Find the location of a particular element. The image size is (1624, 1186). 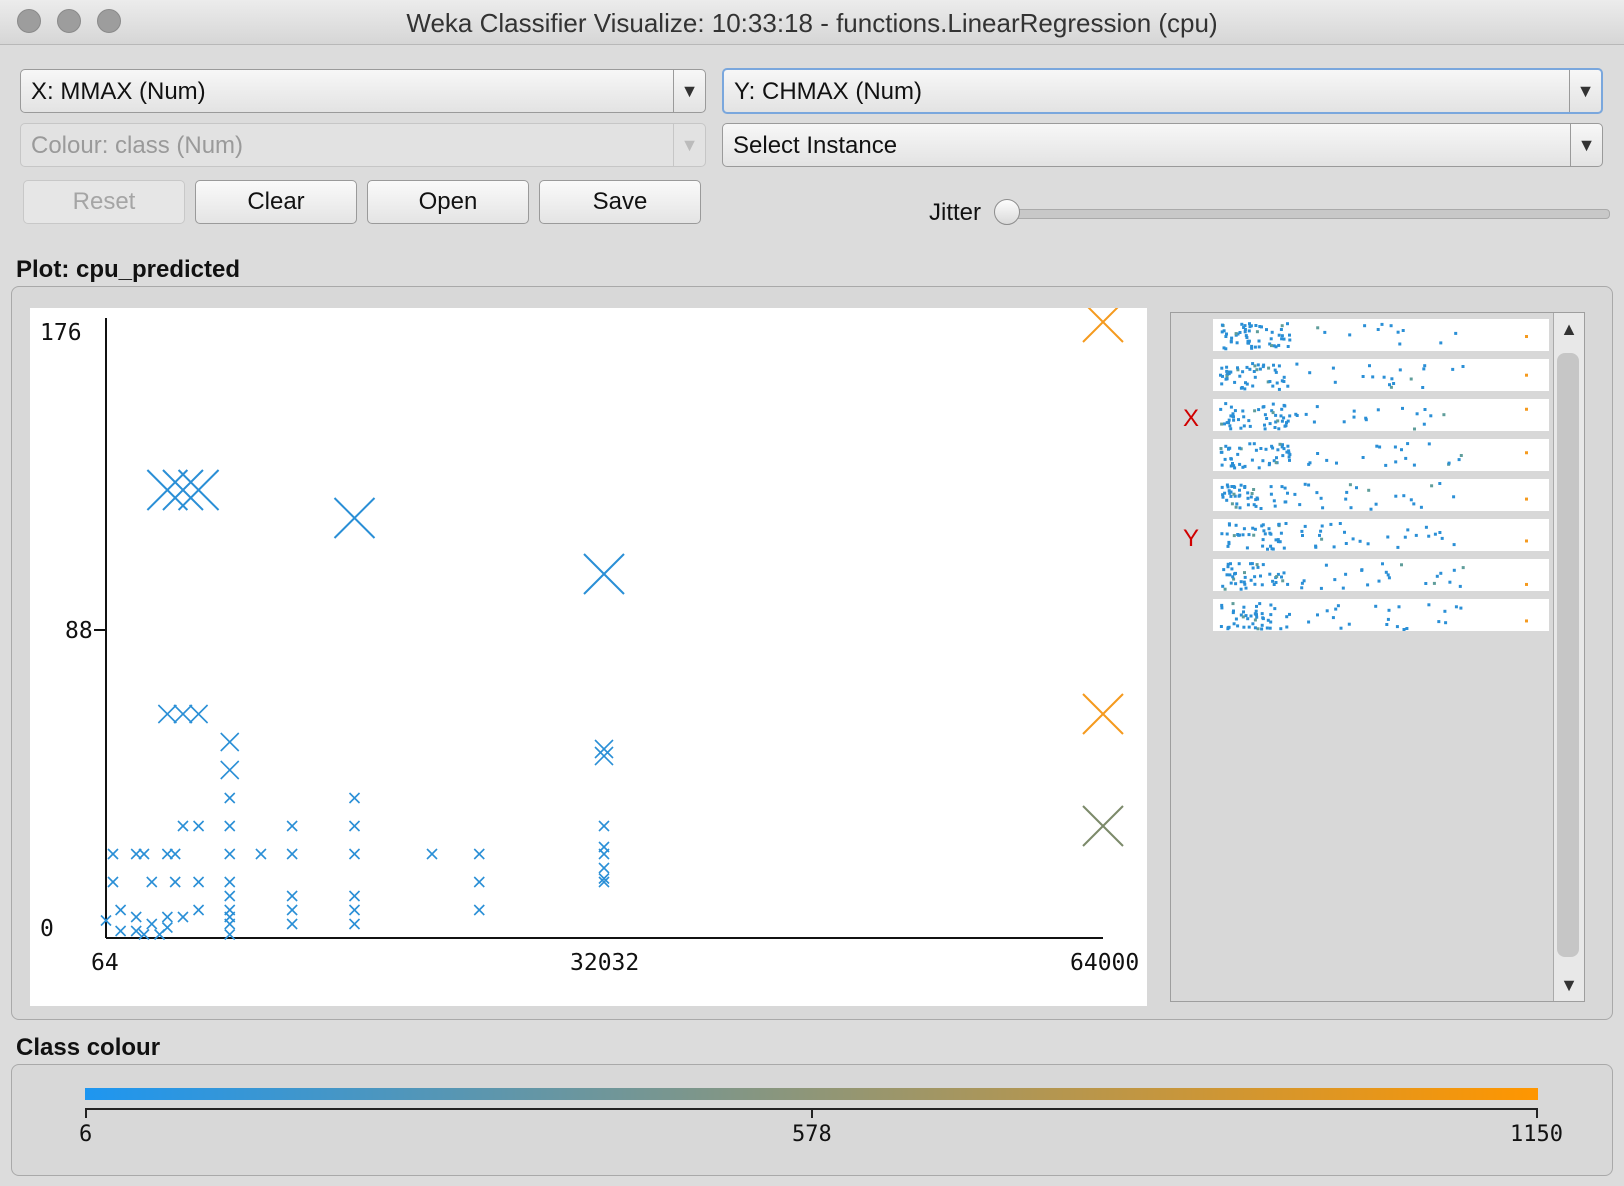

class-colour-gradient is located at coordinates (811, 1094).